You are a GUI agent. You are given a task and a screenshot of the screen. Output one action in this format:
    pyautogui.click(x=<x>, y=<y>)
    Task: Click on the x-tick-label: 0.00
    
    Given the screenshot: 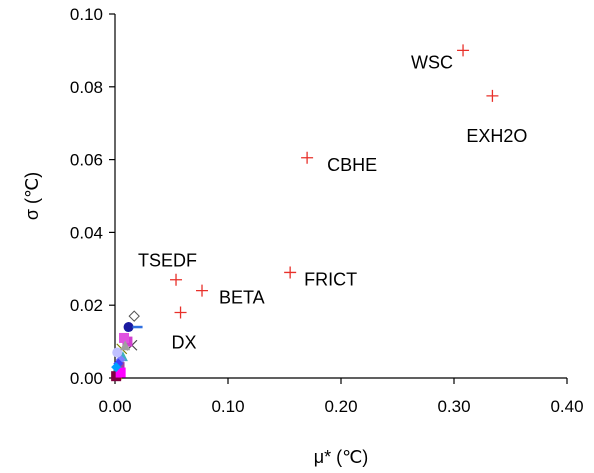 What is the action you would take?
    pyautogui.click(x=114, y=406)
    